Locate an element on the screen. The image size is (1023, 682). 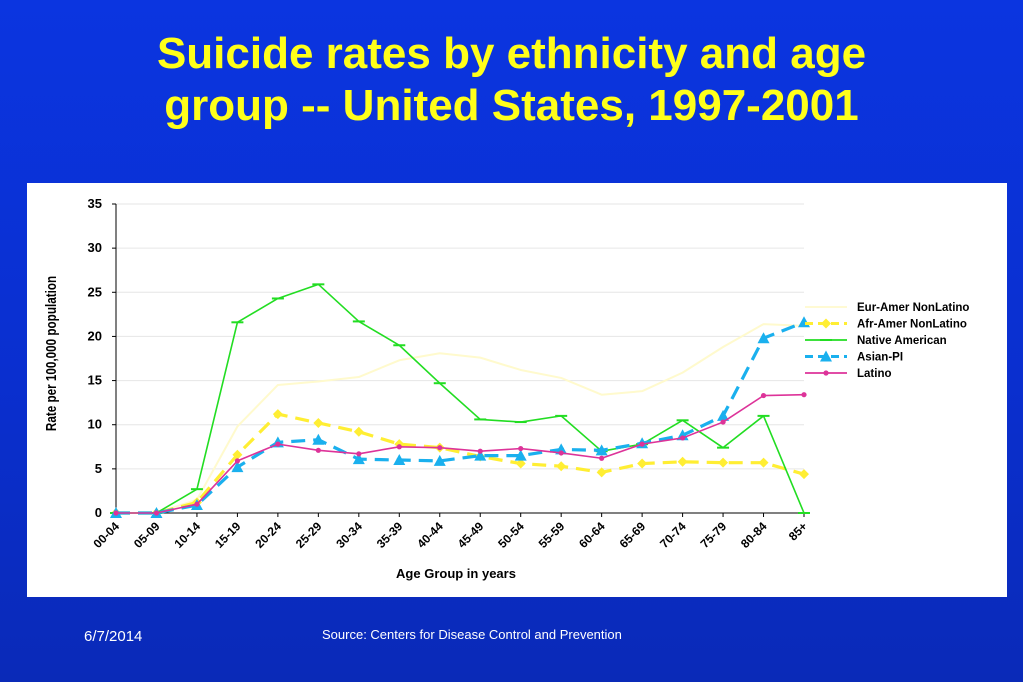
legend-item: Afr-Amer NonLatino is located at coordinates (886, 324).